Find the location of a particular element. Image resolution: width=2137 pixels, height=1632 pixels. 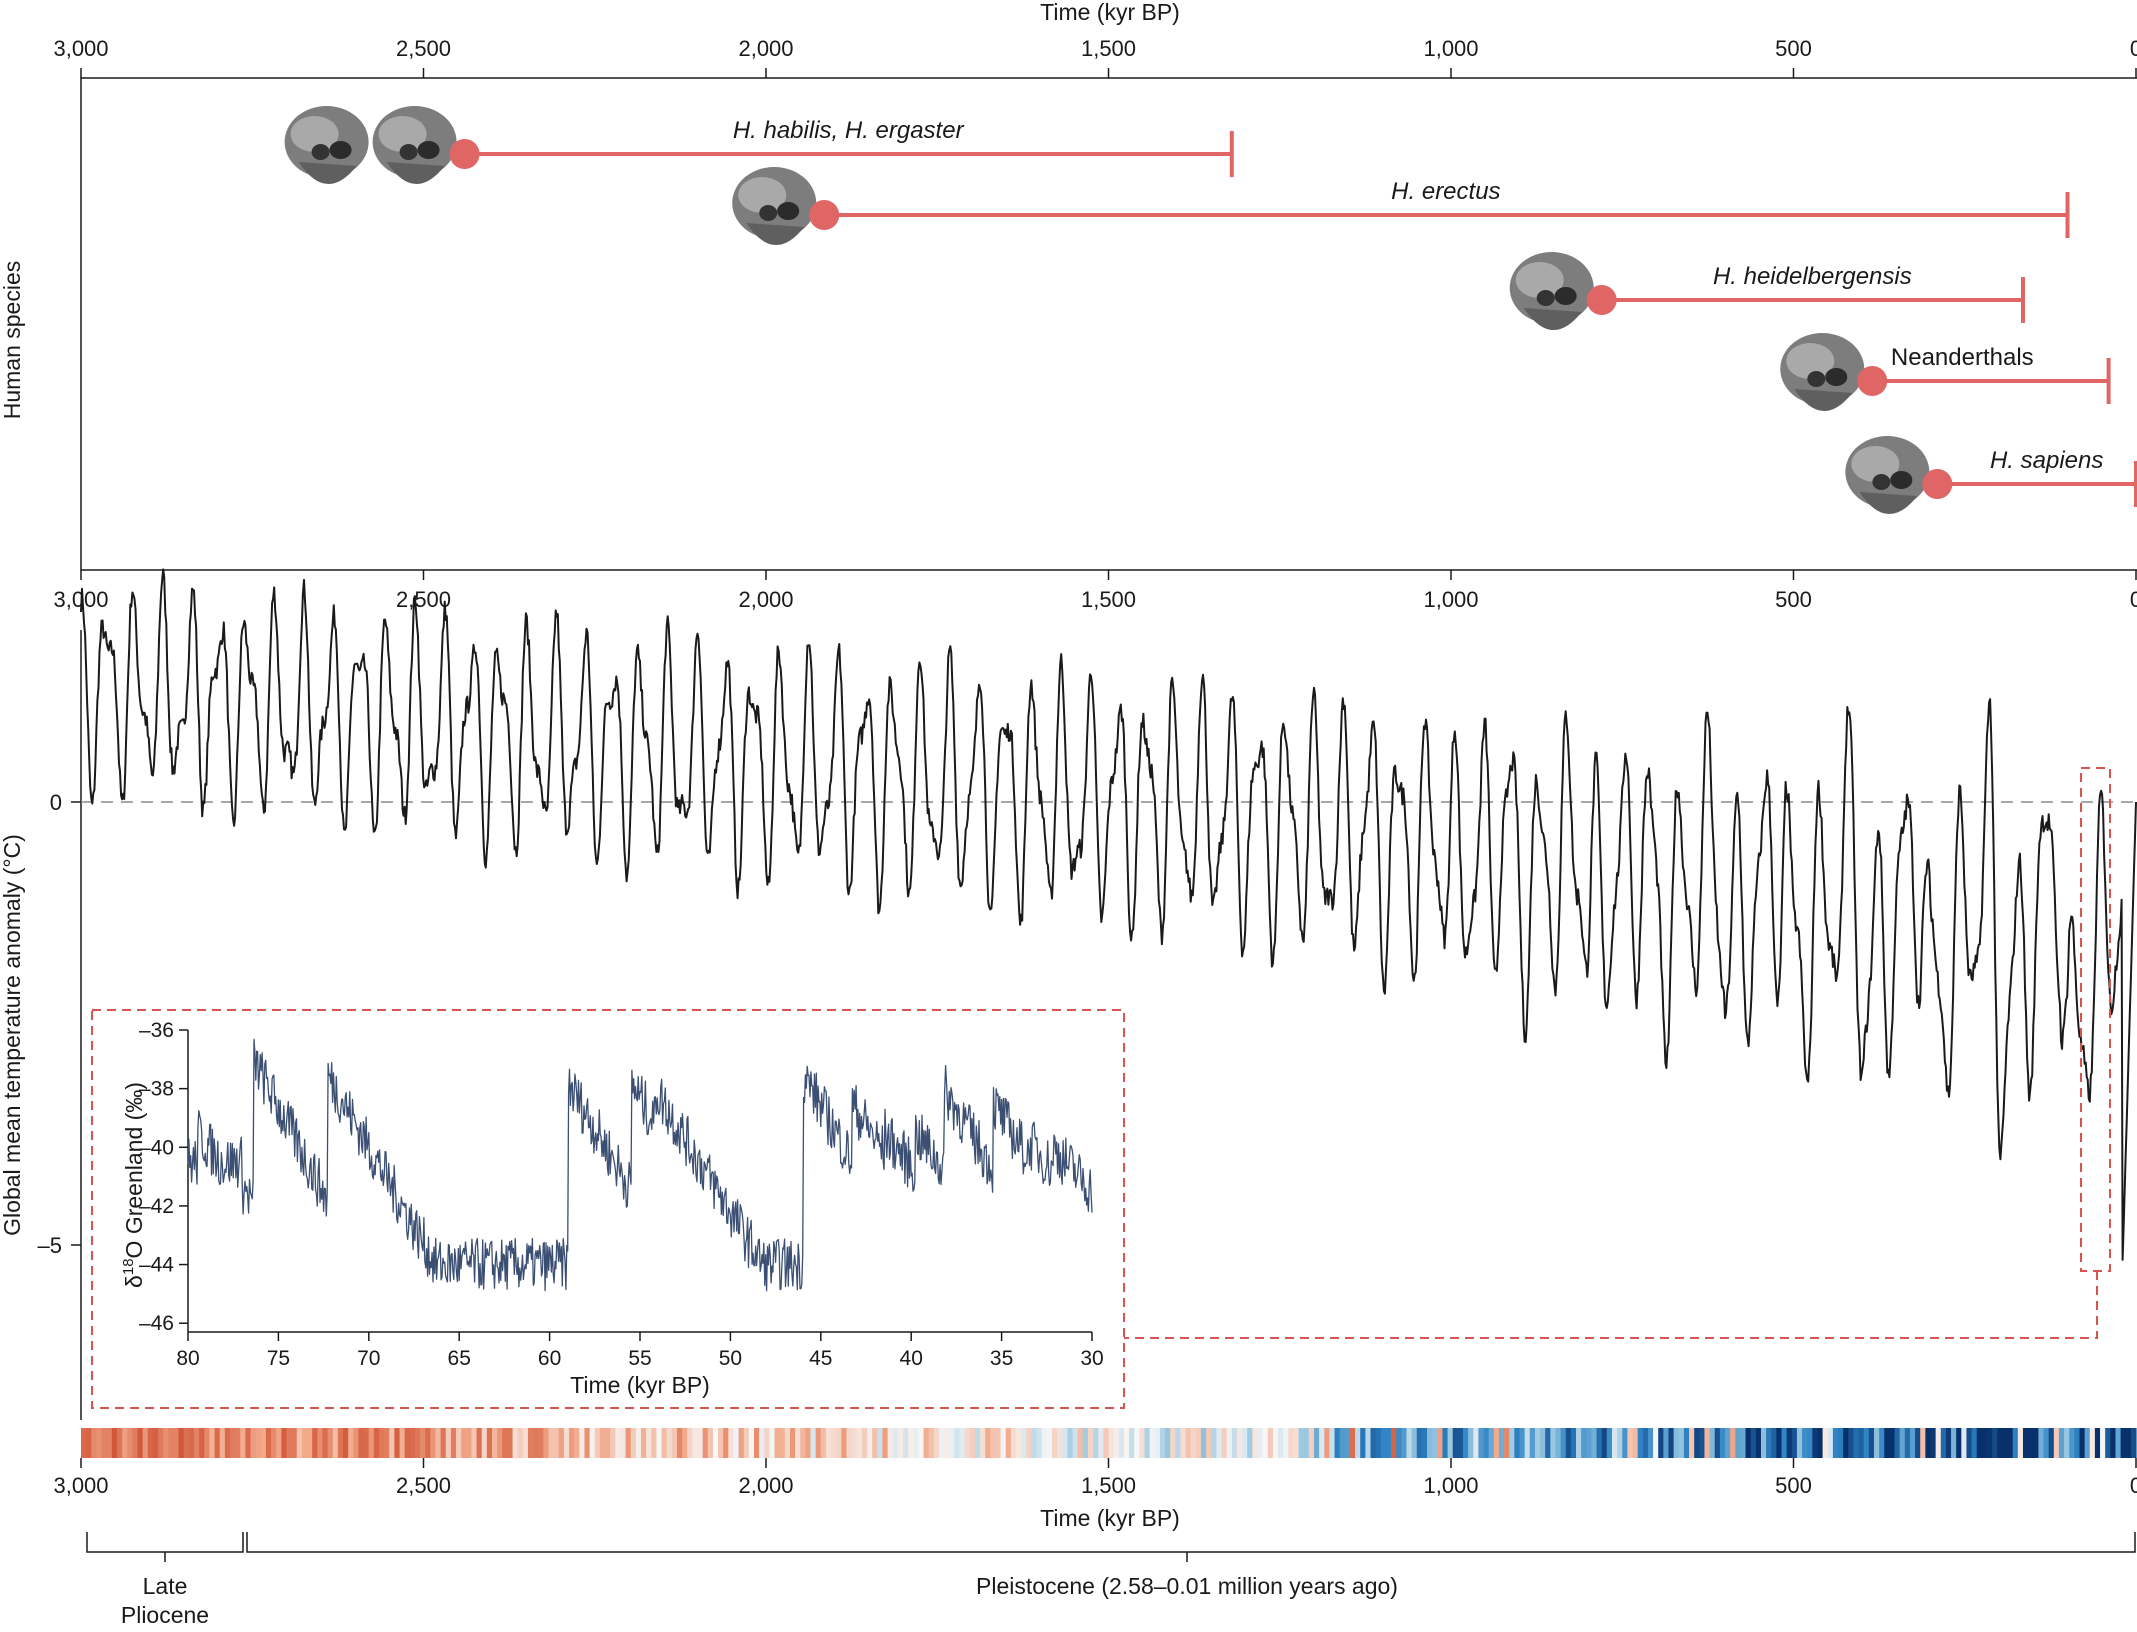

late-pliocene-label-line2: Pliocene is located at coordinates (165, 1615).